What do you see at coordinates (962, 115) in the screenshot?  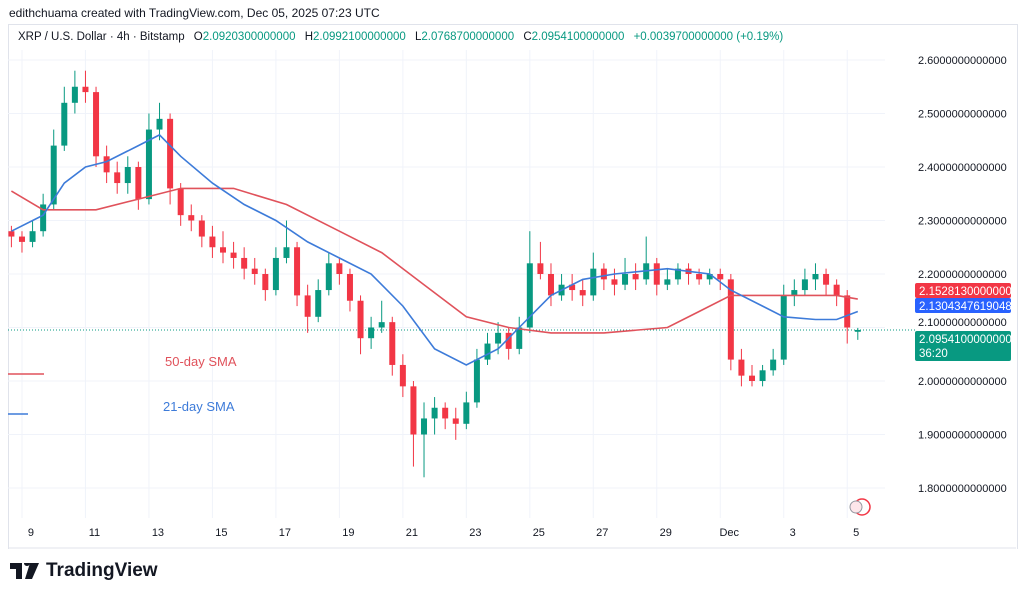 I see `price-tick-label: 2.5000000000000` at bounding box center [962, 115].